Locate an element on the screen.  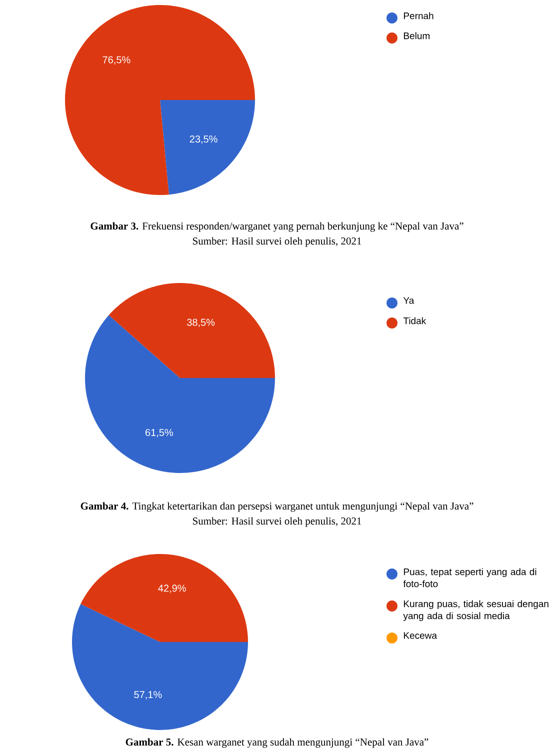
data-label: 38,5% is located at coordinates (201, 323).